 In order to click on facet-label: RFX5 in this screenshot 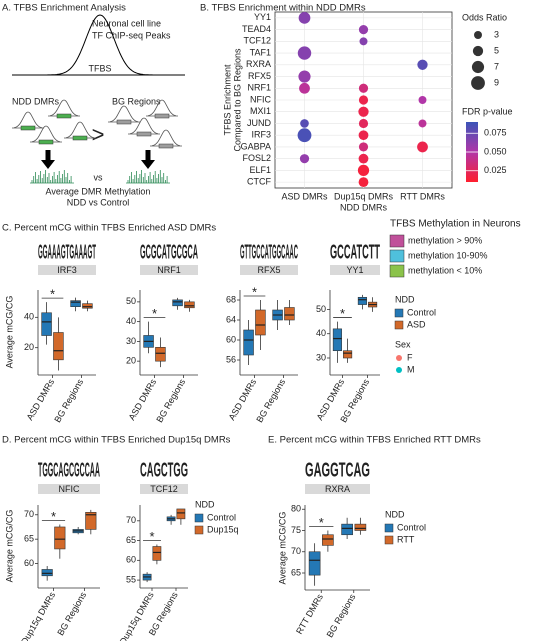, I will do `click(268, 270)`.